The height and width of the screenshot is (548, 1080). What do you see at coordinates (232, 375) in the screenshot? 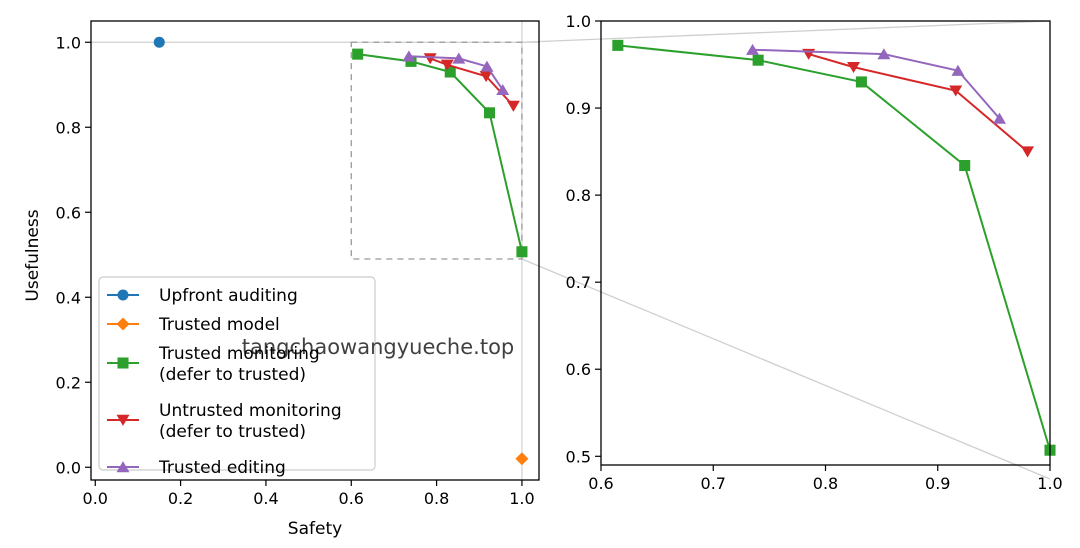
I see `legend-label-trusted-monitoring-defer-to-trusted-line2: (defer to trusted)` at bounding box center [232, 375].